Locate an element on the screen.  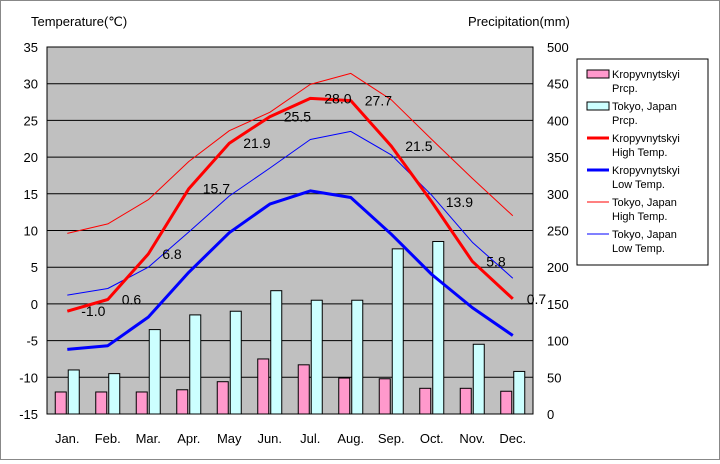
right-tick-label: 350 is located at coordinates (558, 157).